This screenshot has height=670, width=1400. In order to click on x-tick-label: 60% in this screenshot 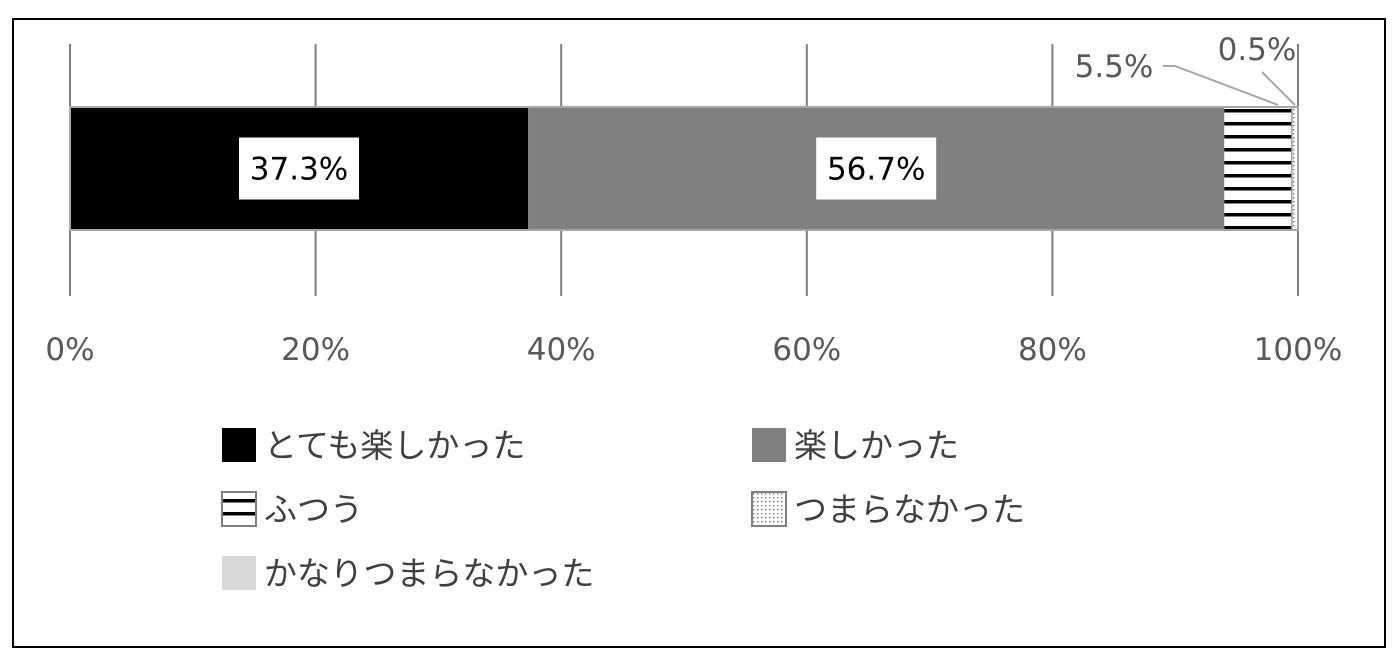, I will do `click(806, 350)`.